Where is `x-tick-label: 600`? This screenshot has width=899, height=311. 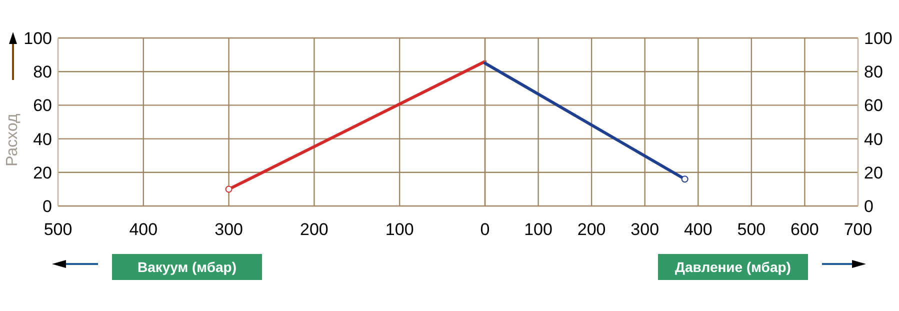 x-tick-label: 600 is located at coordinates (804, 229).